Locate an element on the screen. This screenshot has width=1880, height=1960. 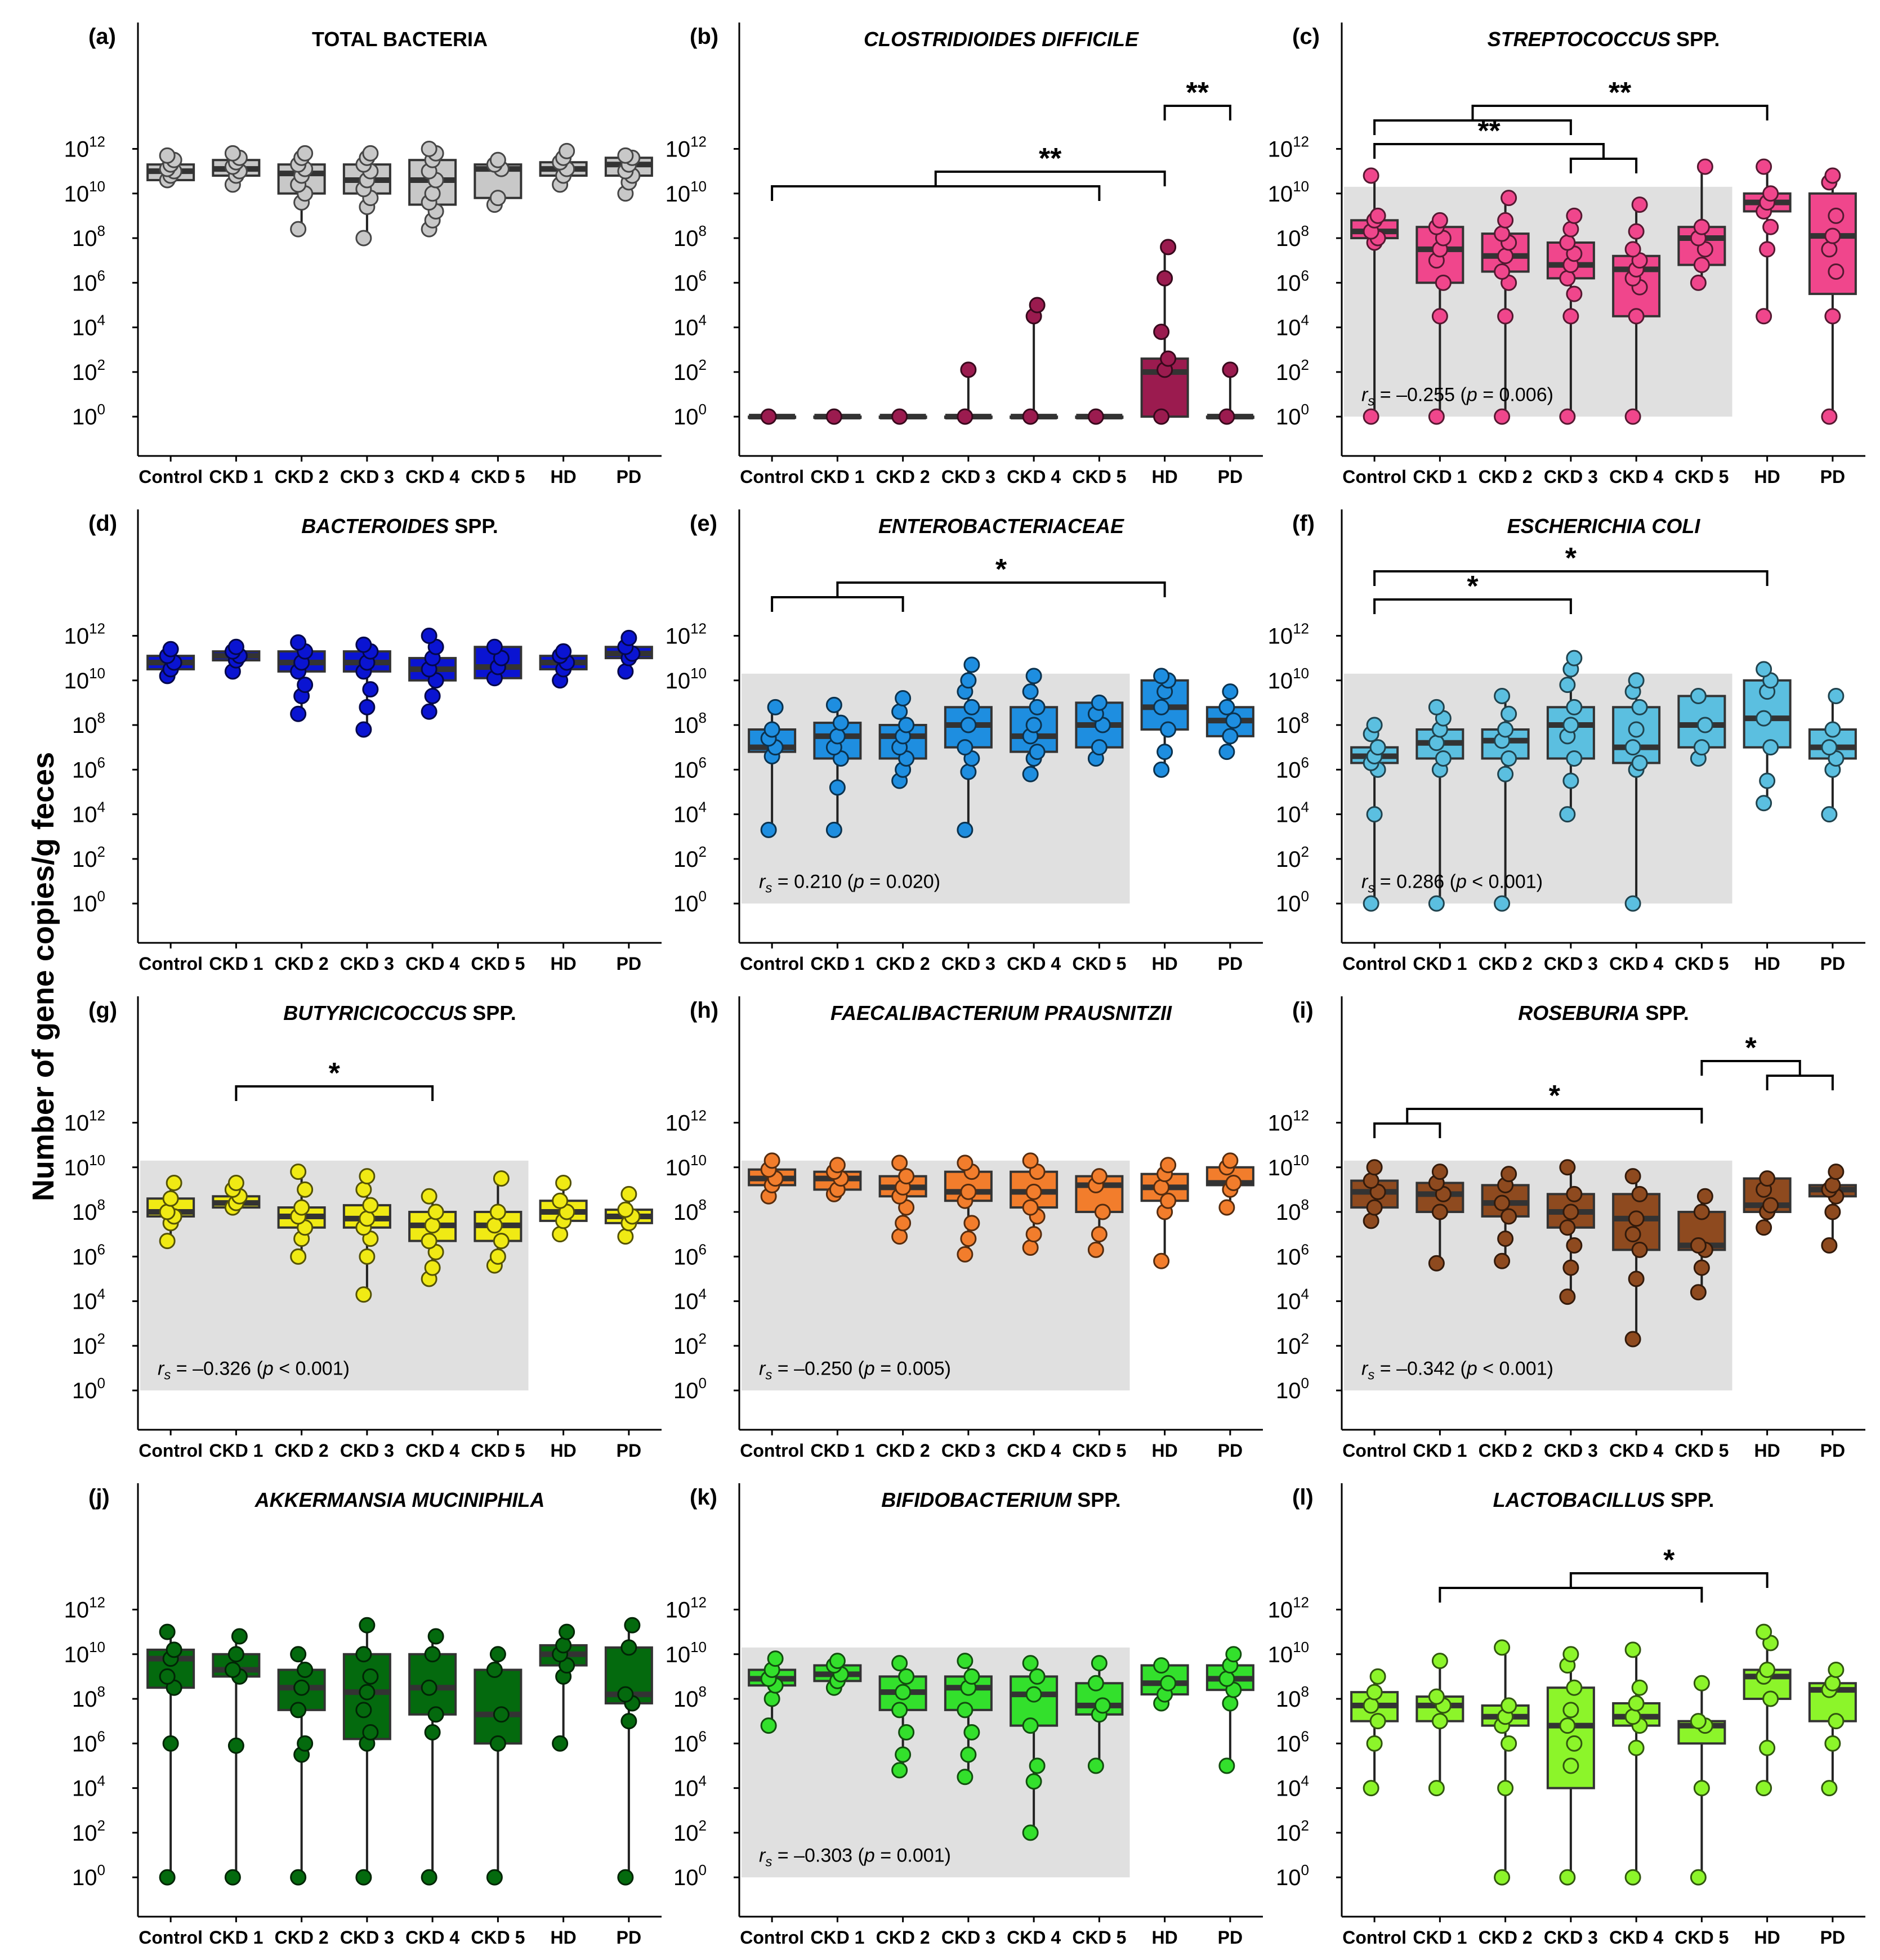
panel-title-taxon: BACTEROIDES is located at coordinates (375, 526).